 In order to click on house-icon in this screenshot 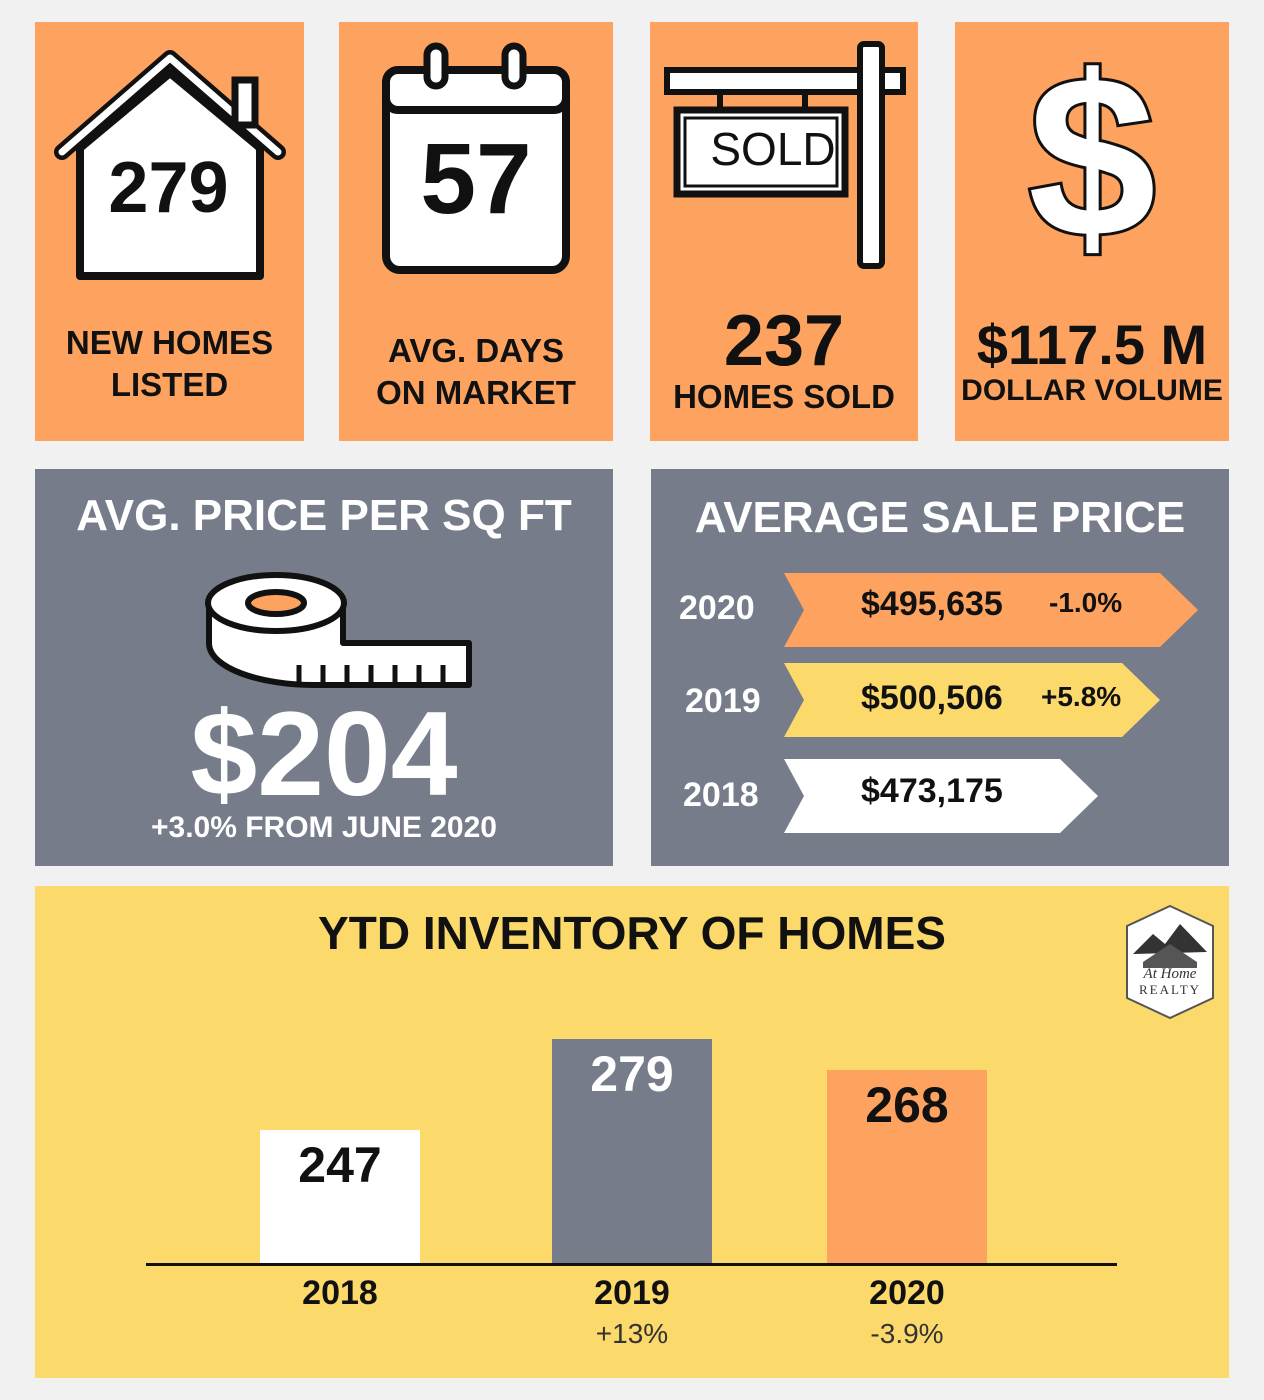, I will do `click(170, 165)`.